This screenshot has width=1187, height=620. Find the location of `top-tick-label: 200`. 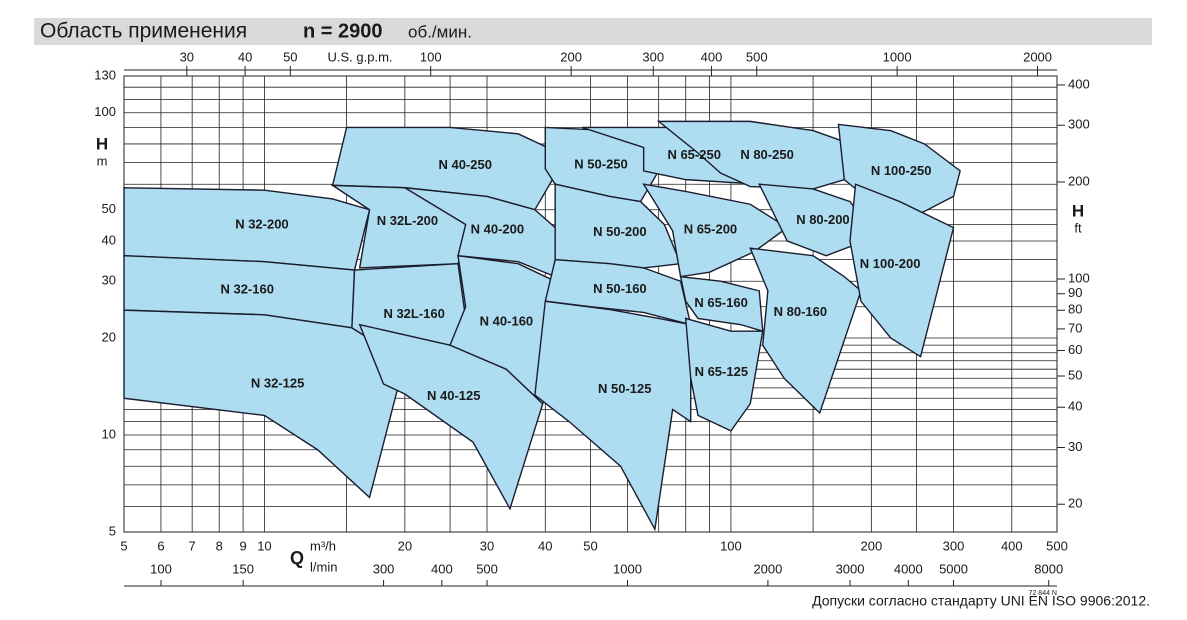

top-tick-label: 200 is located at coordinates (571, 56).